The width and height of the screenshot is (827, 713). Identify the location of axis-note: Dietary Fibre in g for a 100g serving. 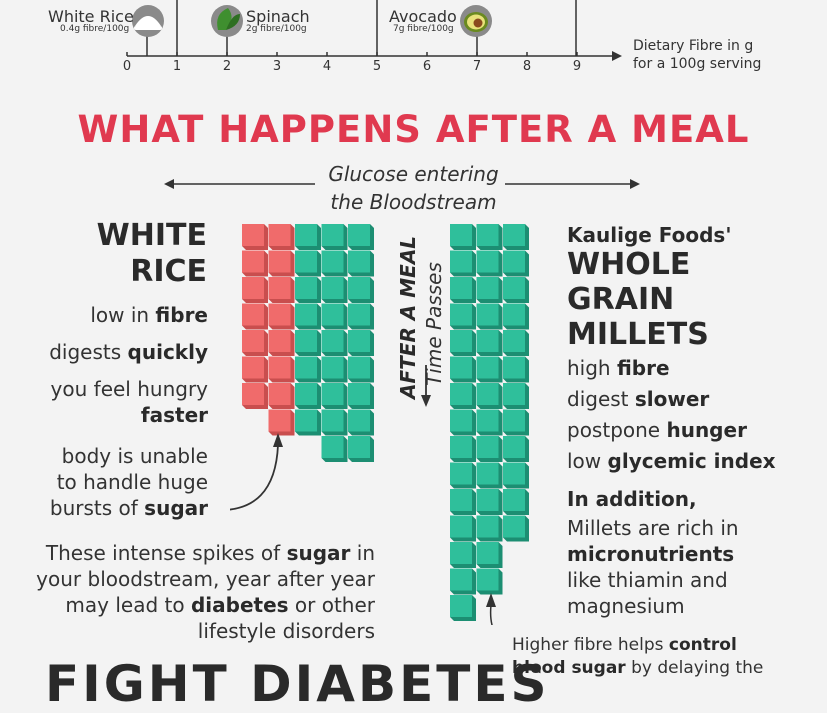
(697, 55).